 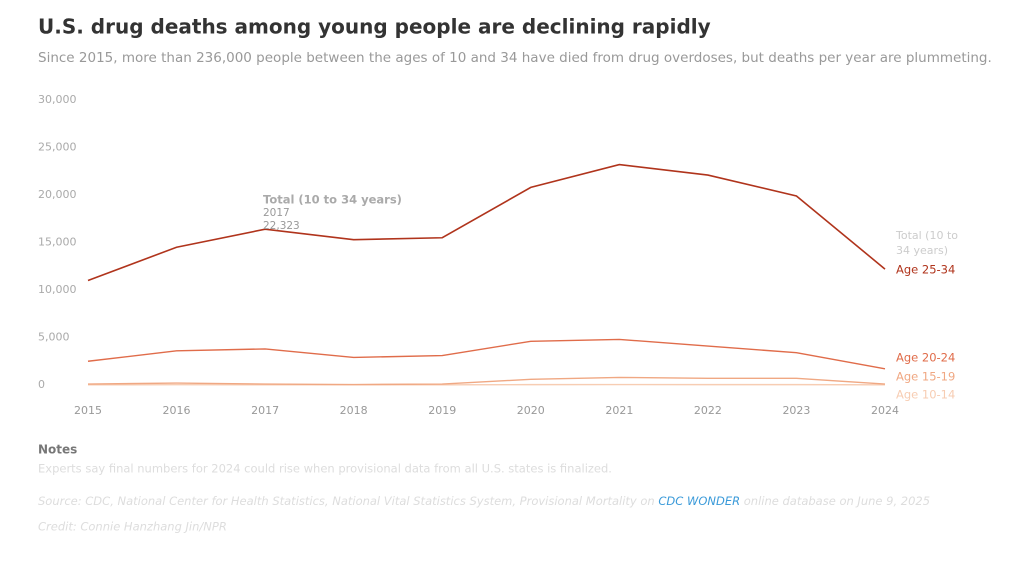 I want to click on x-tick-label: 2023, so click(x=796, y=410).